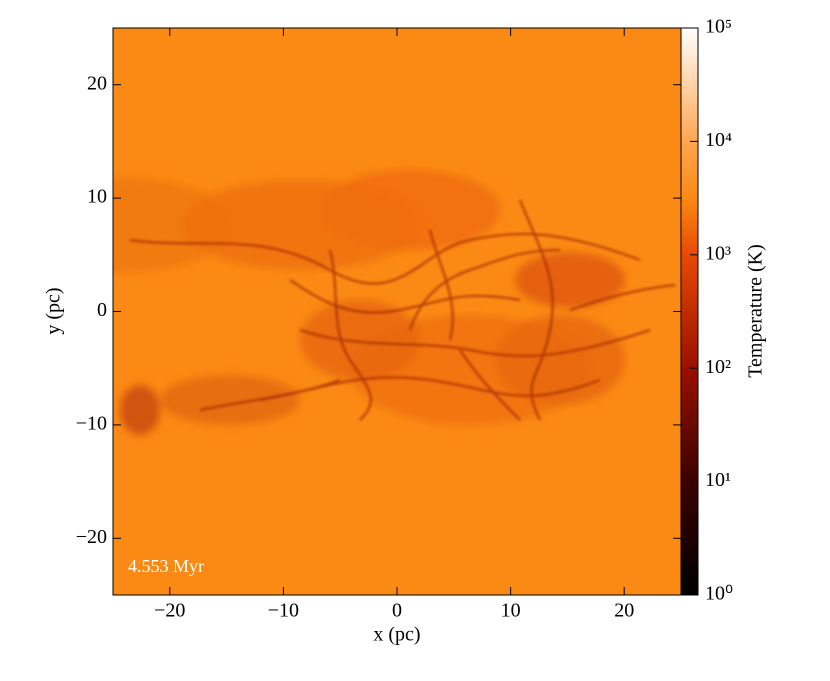  What do you see at coordinates (511, 611) in the screenshot?
I see `x-tick-label: 10` at bounding box center [511, 611].